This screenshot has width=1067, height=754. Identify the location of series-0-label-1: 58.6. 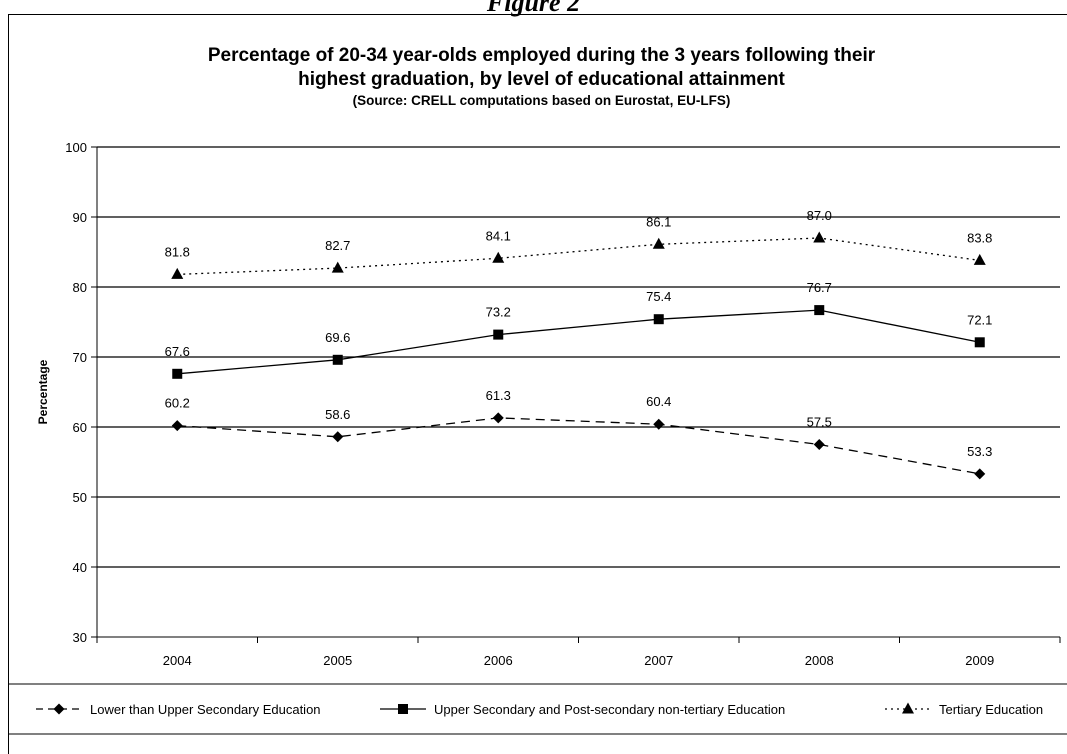
(337, 414).